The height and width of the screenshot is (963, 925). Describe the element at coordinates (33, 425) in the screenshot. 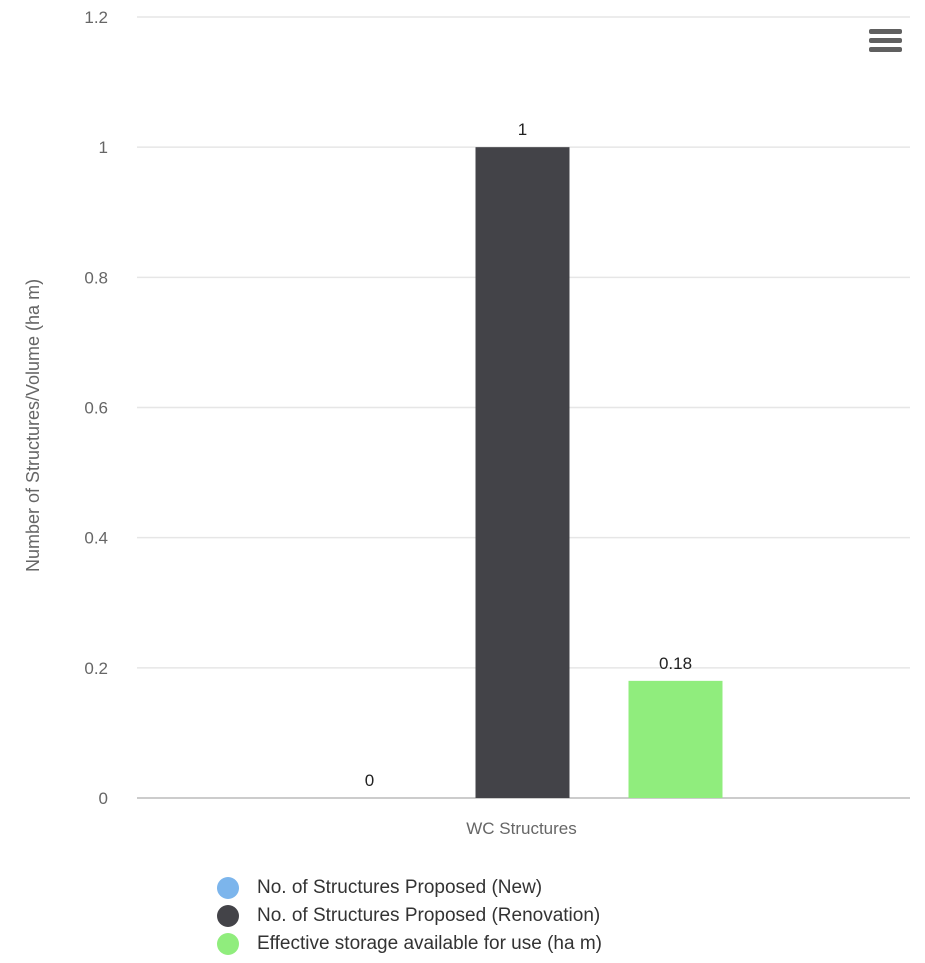

I see `y-axis-title: Number of Structures/Volume (ha m)` at that location.